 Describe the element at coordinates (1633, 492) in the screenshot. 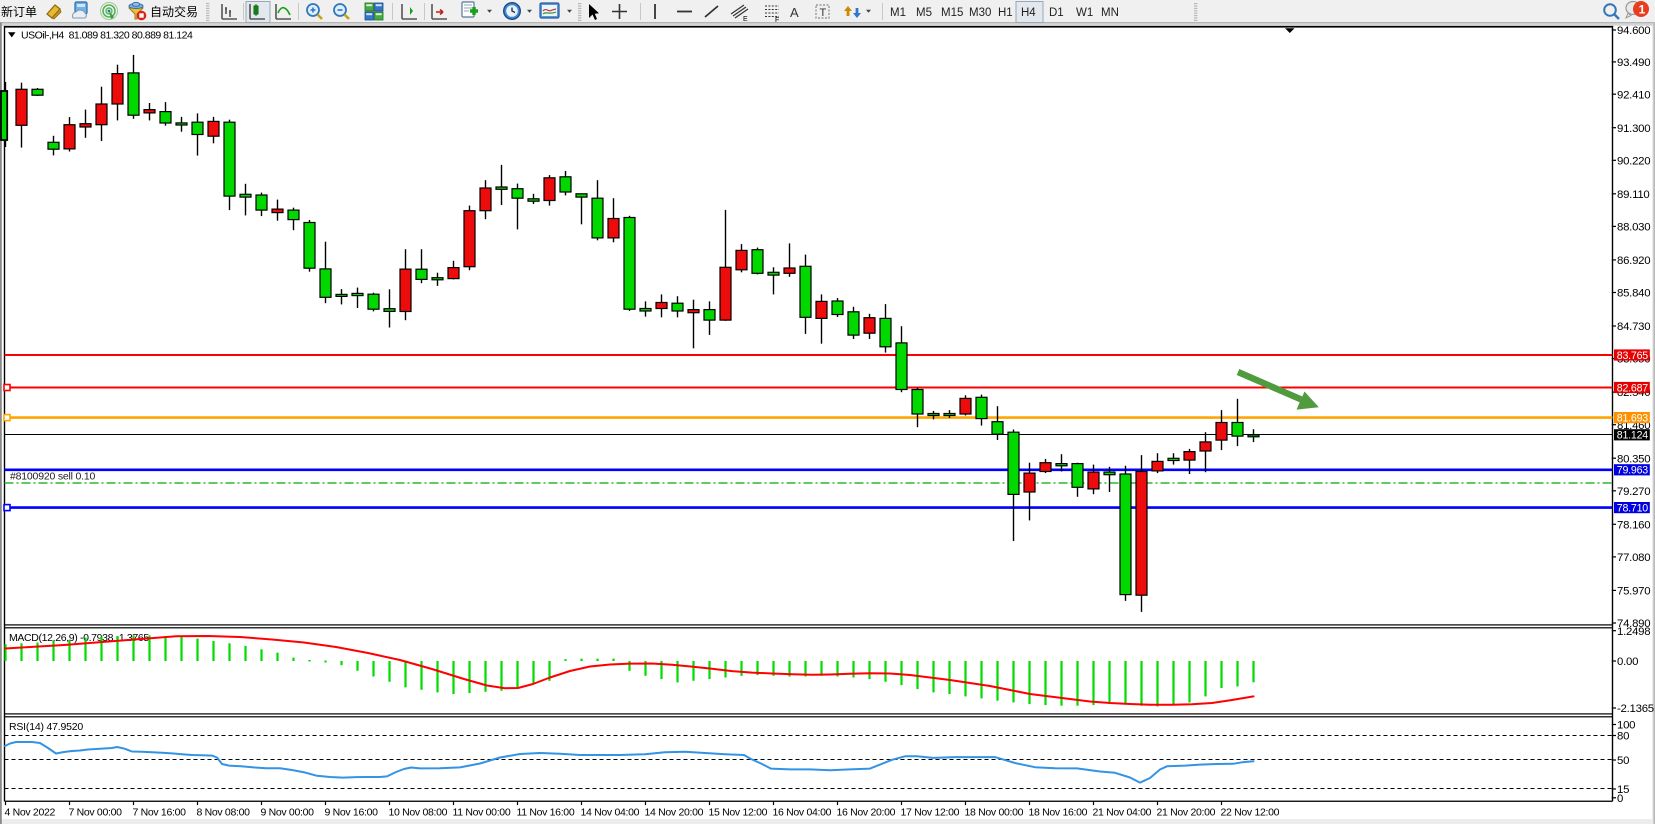

I see `svg-text: 79.270` at that location.